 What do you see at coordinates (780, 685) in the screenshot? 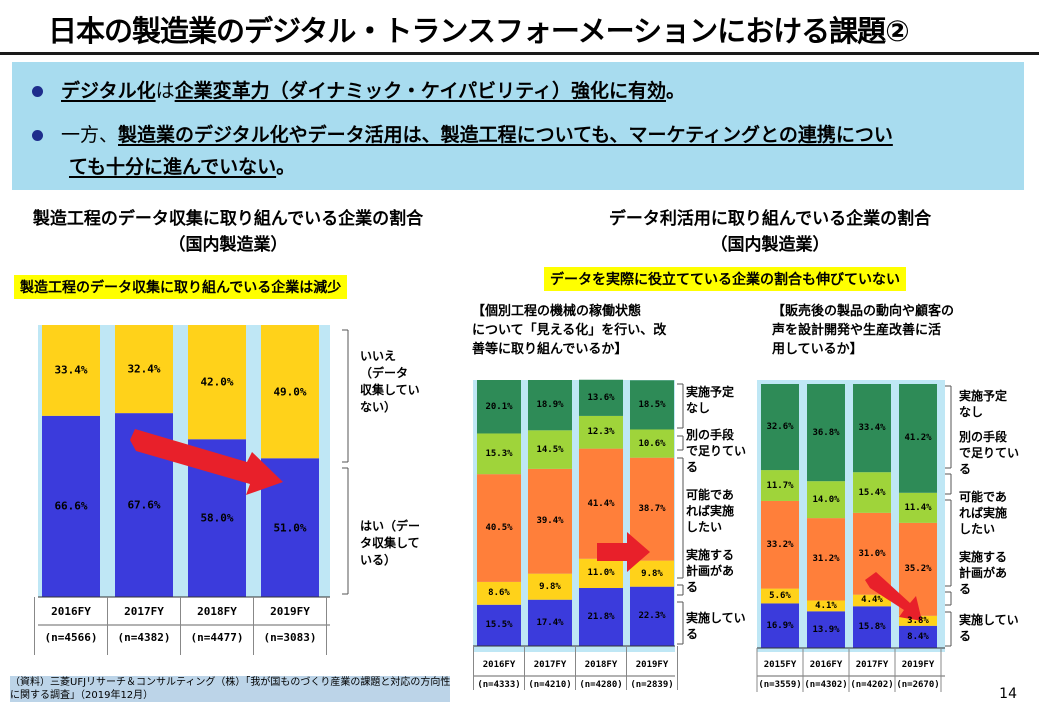
I see `chart-2-n-0: (n=3559)` at bounding box center [780, 685].